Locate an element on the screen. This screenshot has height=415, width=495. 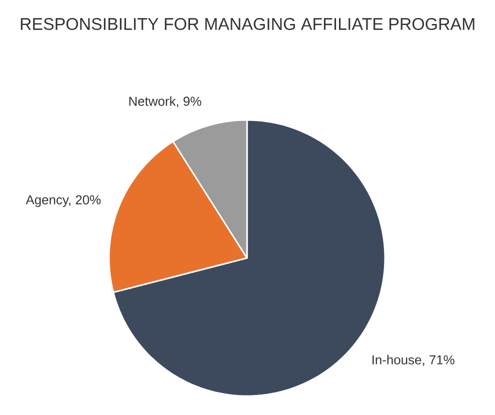
data-label: In-house, 71% is located at coordinates (413, 360).